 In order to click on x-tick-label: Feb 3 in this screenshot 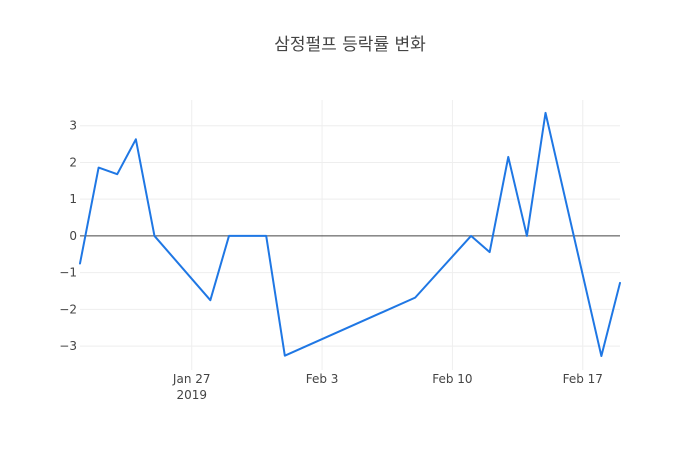, I will do `click(322, 379)`.